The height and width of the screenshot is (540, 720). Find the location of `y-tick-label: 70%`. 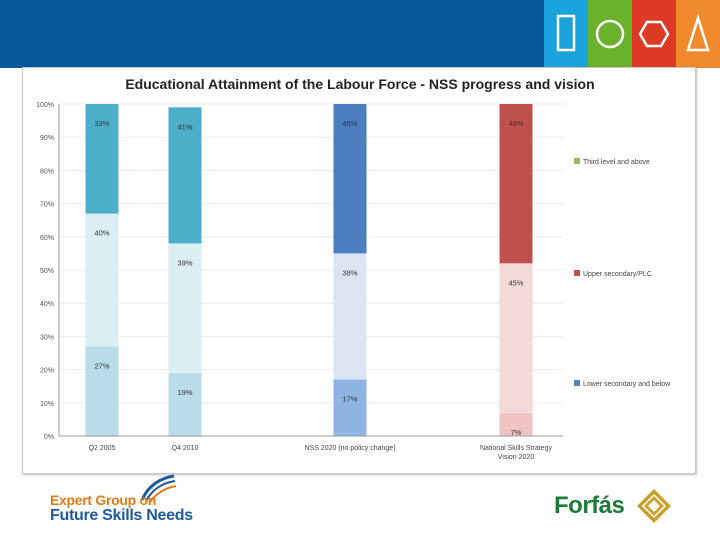

y-tick-label: 70% is located at coordinates (47, 205).